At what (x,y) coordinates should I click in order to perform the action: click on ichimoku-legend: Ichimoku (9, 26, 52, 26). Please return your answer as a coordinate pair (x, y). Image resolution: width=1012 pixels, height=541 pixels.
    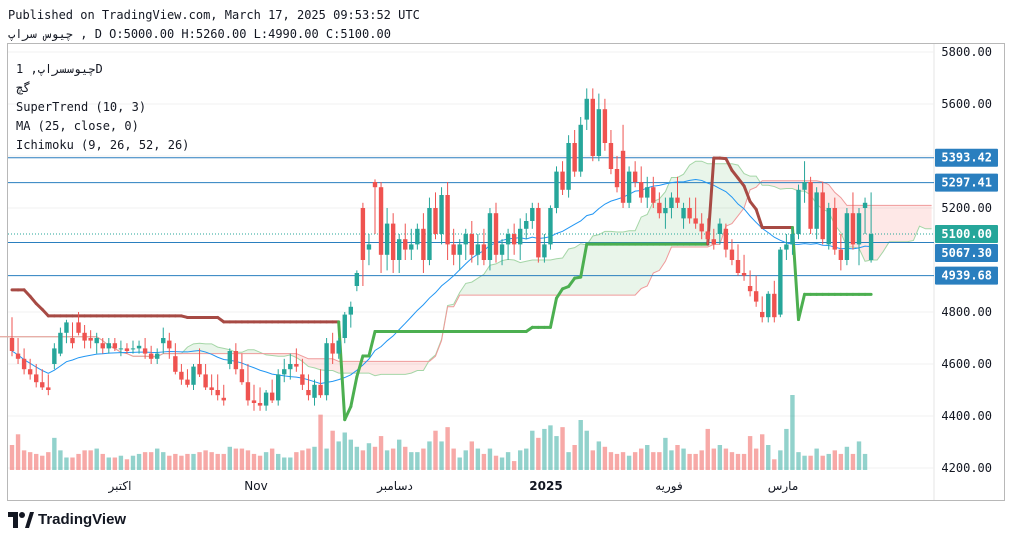
    Looking at the image, I should click on (103, 145).